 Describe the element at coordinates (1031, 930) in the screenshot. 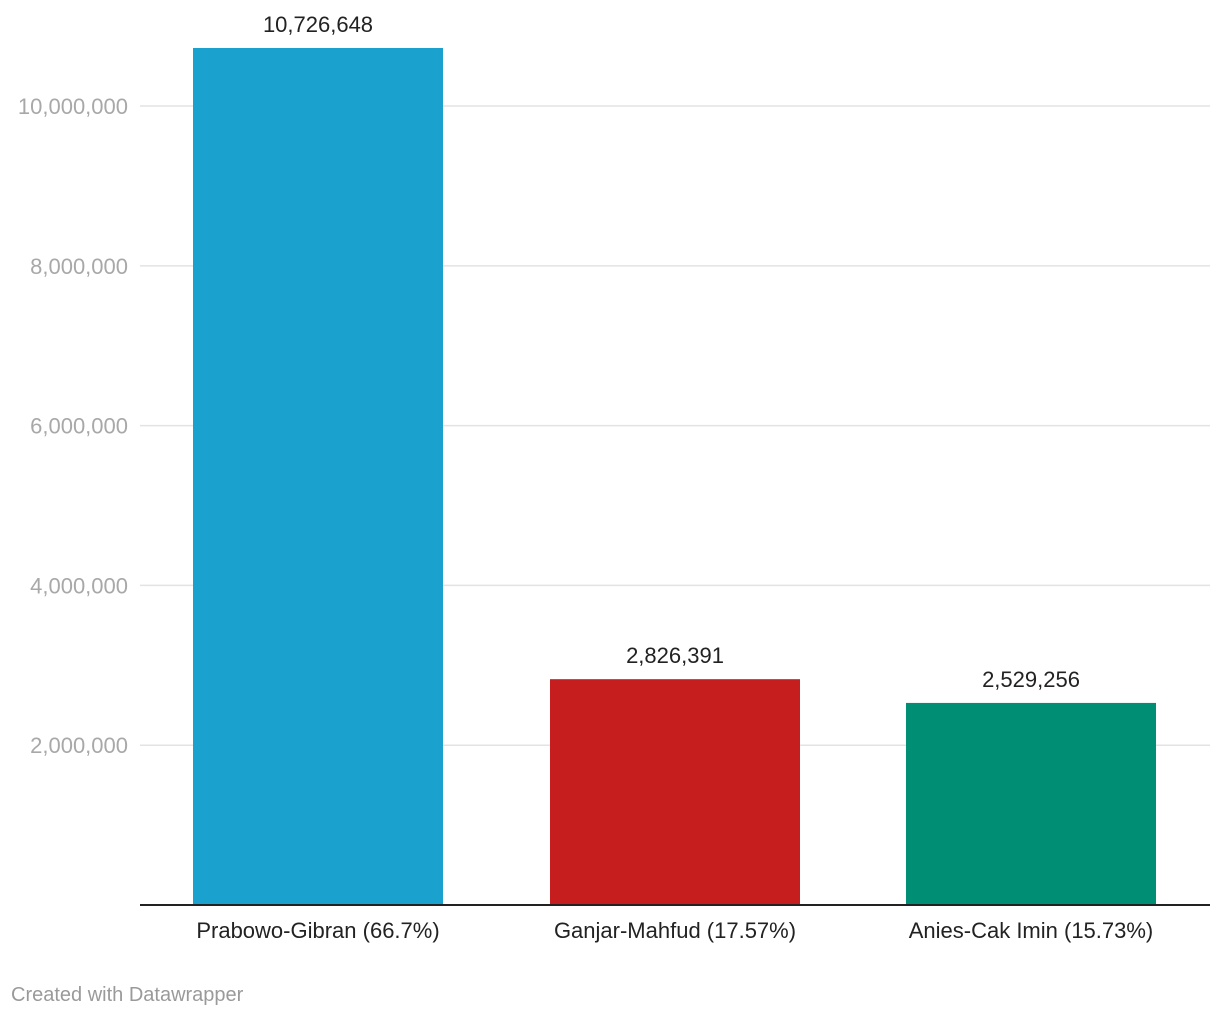

I see `category-label: Anies-Cak Imin (15.73%)` at that location.